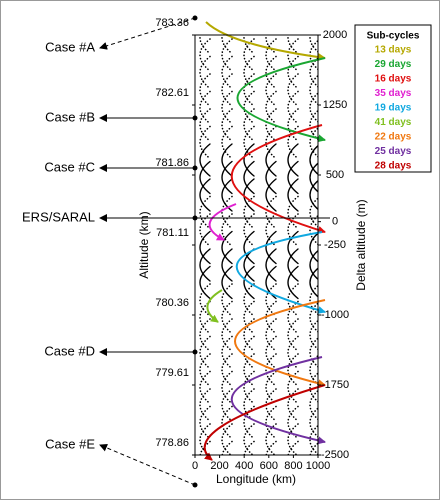 This screenshot has height=500, width=440. Describe the element at coordinates (195, 485) in the screenshot. I see `case-dot` at that location.